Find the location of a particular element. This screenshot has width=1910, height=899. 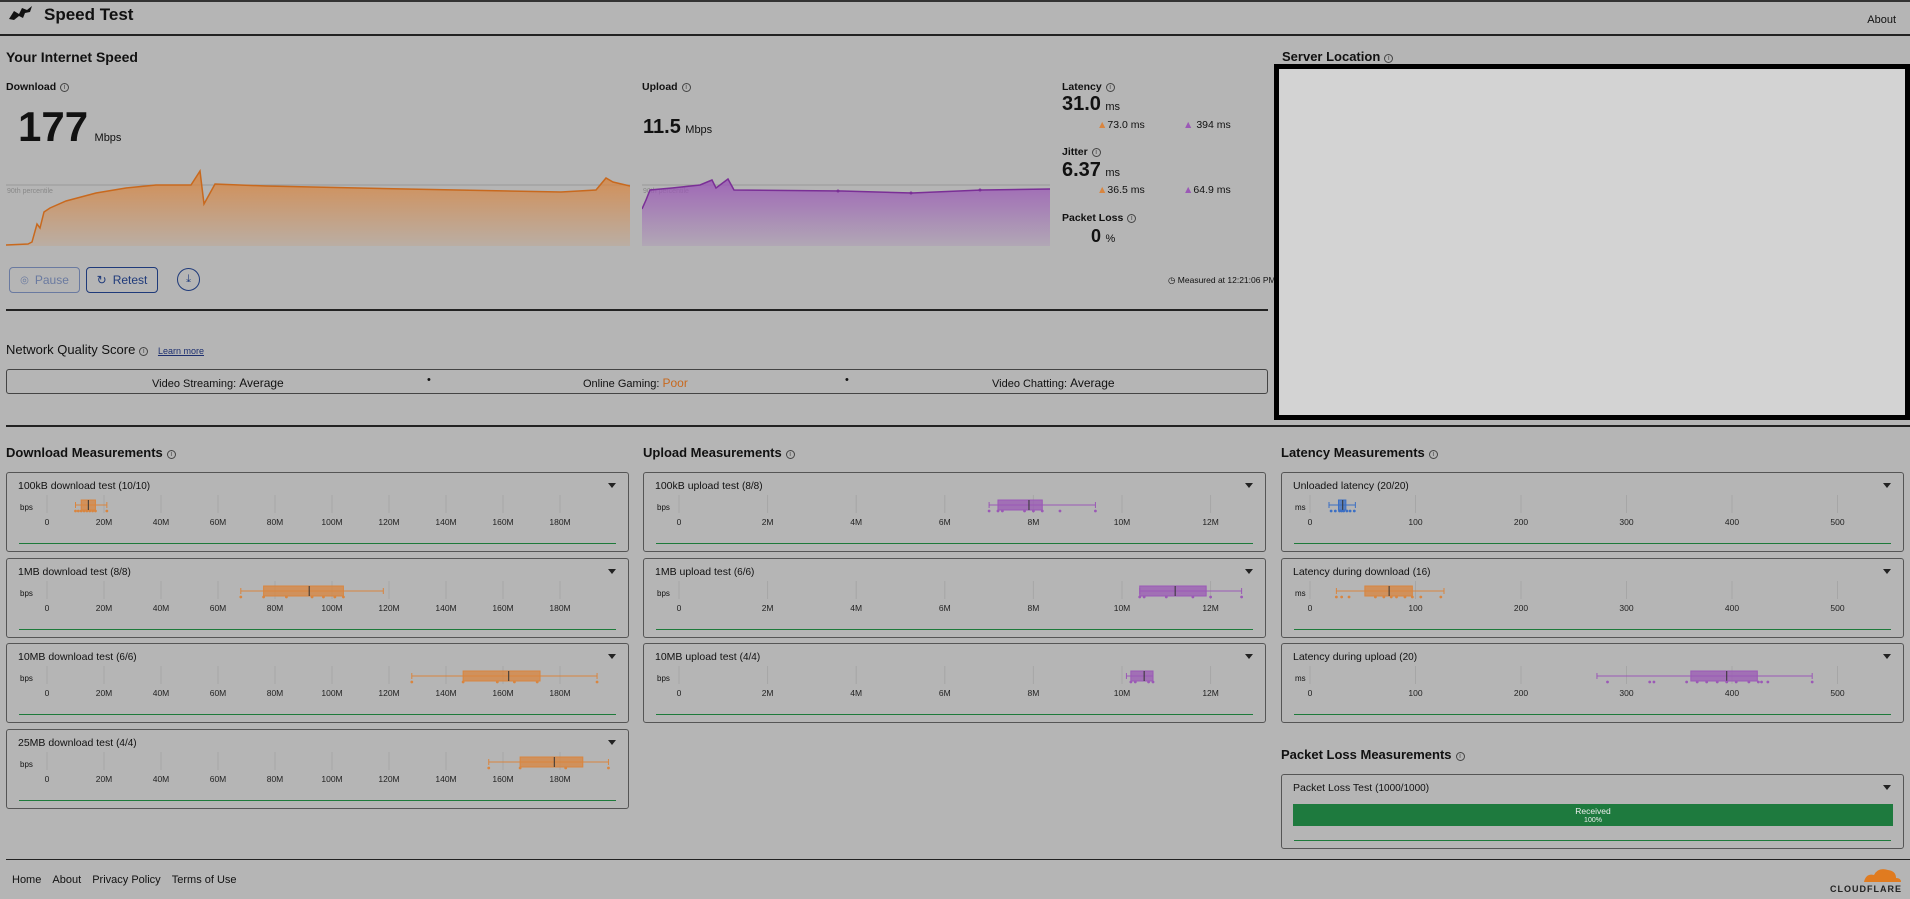

server-location-text: Server Location is located at coordinates (1331, 56).